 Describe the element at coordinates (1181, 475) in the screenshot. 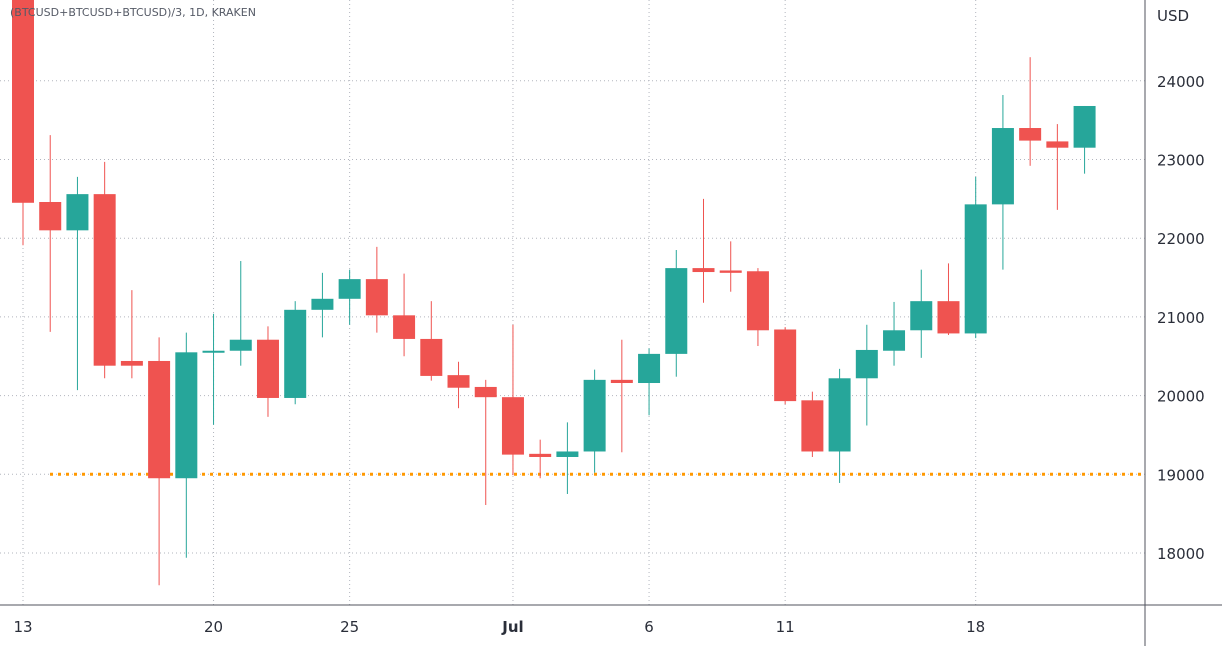

I see `y-tick-label: 19000` at that location.